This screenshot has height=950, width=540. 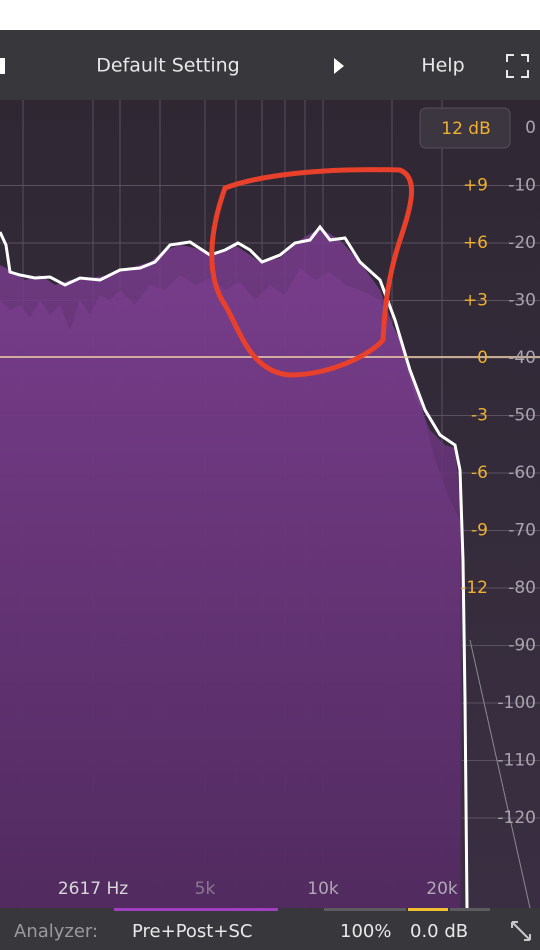 What do you see at coordinates (479, 416) in the screenshot?
I see `gain-scale-label: -3` at bounding box center [479, 416].